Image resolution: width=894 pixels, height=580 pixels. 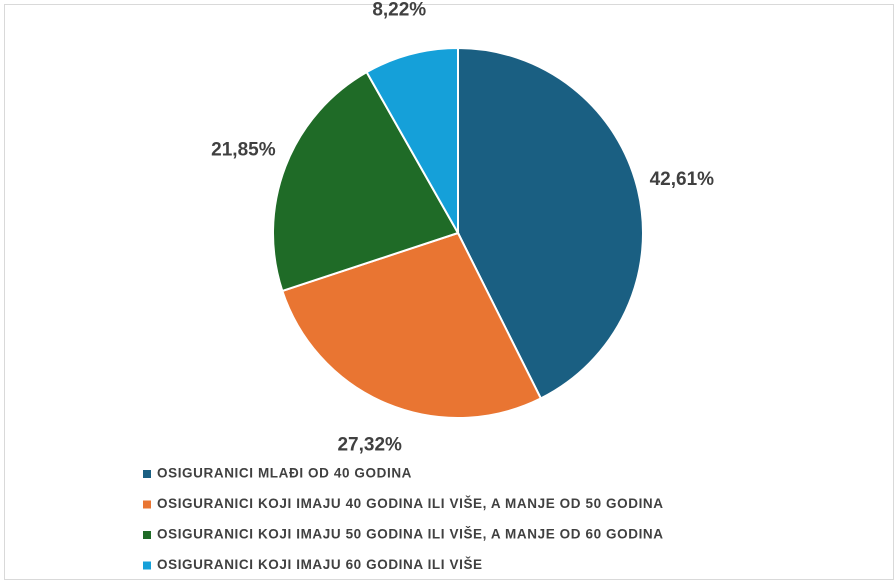 What do you see at coordinates (399, 10) in the screenshot?
I see `data-label: 8,22%` at bounding box center [399, 10].